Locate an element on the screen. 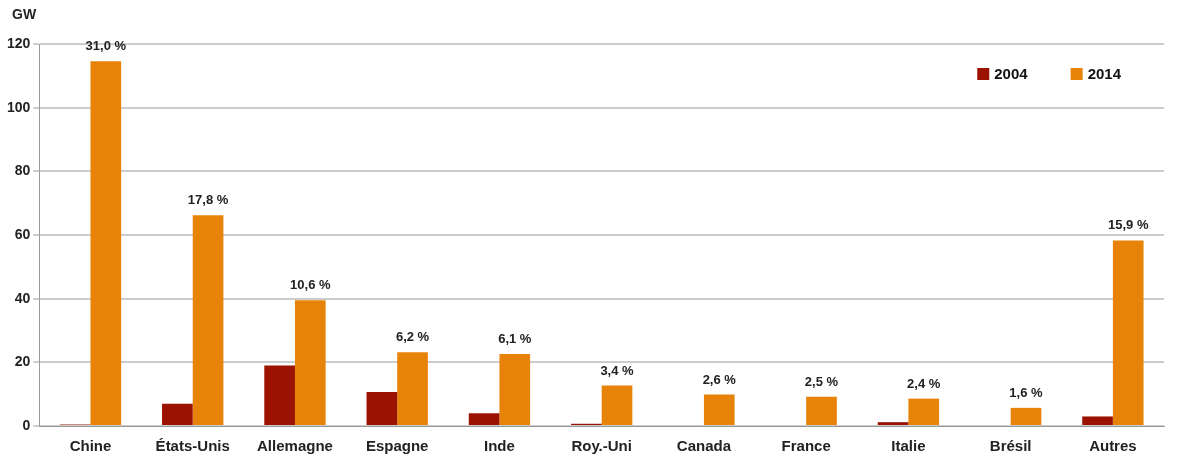  annotation: 6,2 % is located at coordinates (412, 337).